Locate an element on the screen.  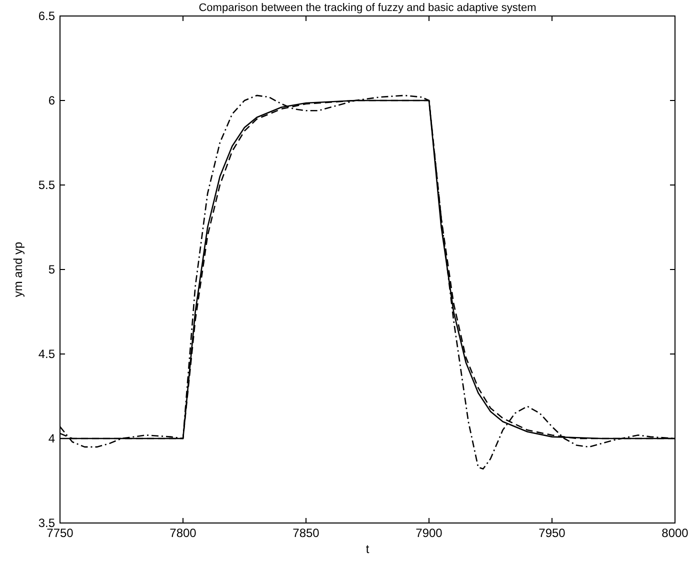
y-tick-label: 4.5 is located at coordinates (47, 354).